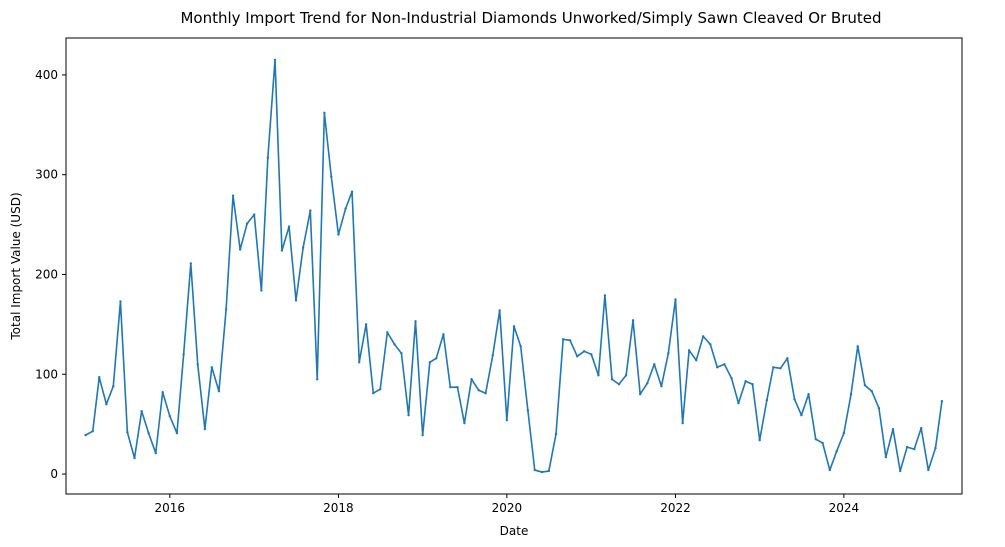 The height and width of the screenshot is (547, 1005). Describe the element at coordinates (844, 508) in the screenshot. I see `x-tick-label: 2024` at that location.